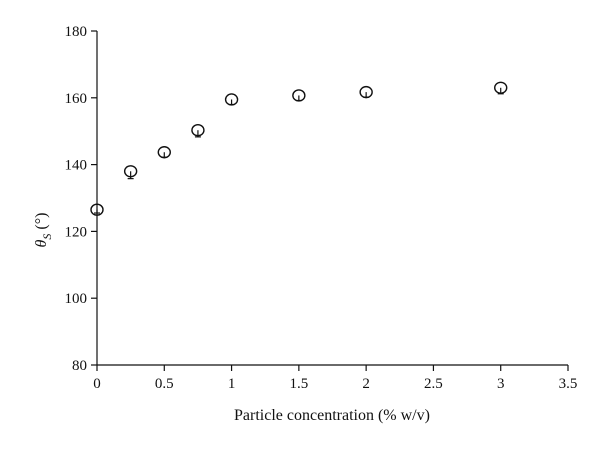  Describe the element at coordinates (41, 221) in the screenshot. I see `y-axis-label-unit: (°)` at that location.